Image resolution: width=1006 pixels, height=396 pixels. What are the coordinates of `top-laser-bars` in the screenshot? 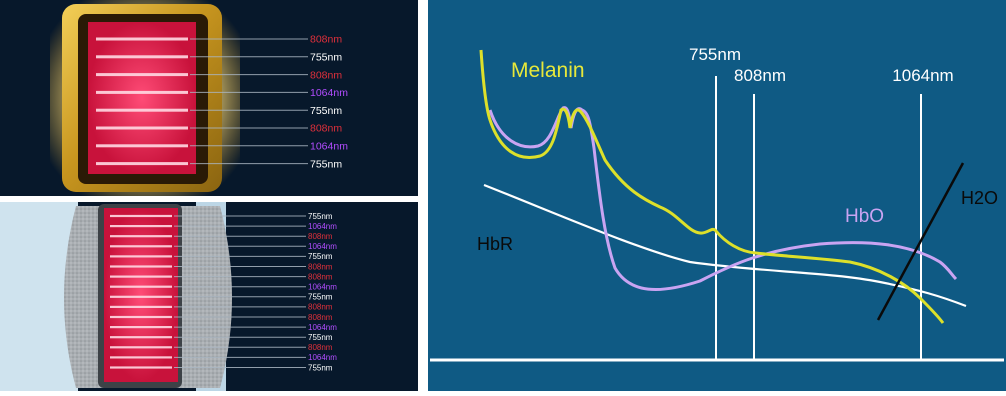 It's located at (142, 101).